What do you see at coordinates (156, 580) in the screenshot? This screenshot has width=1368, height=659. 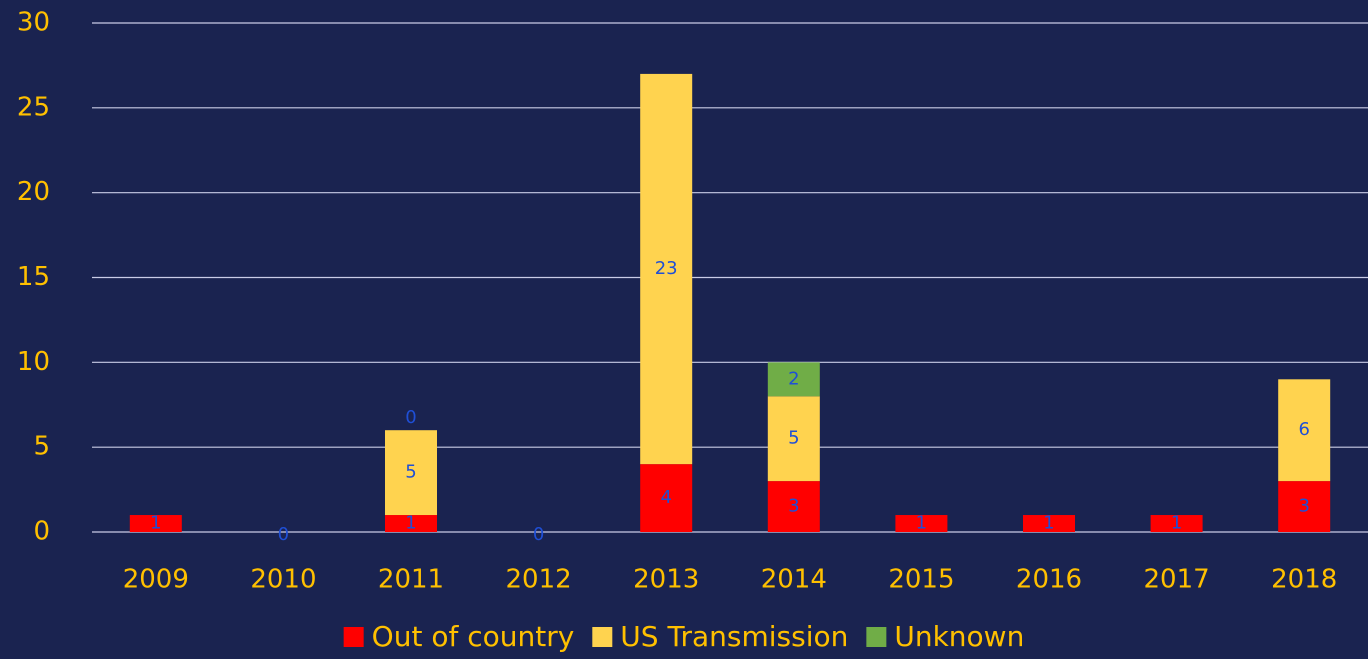 I see `x-tick-label: 2009` at bounding box center [156, 580].